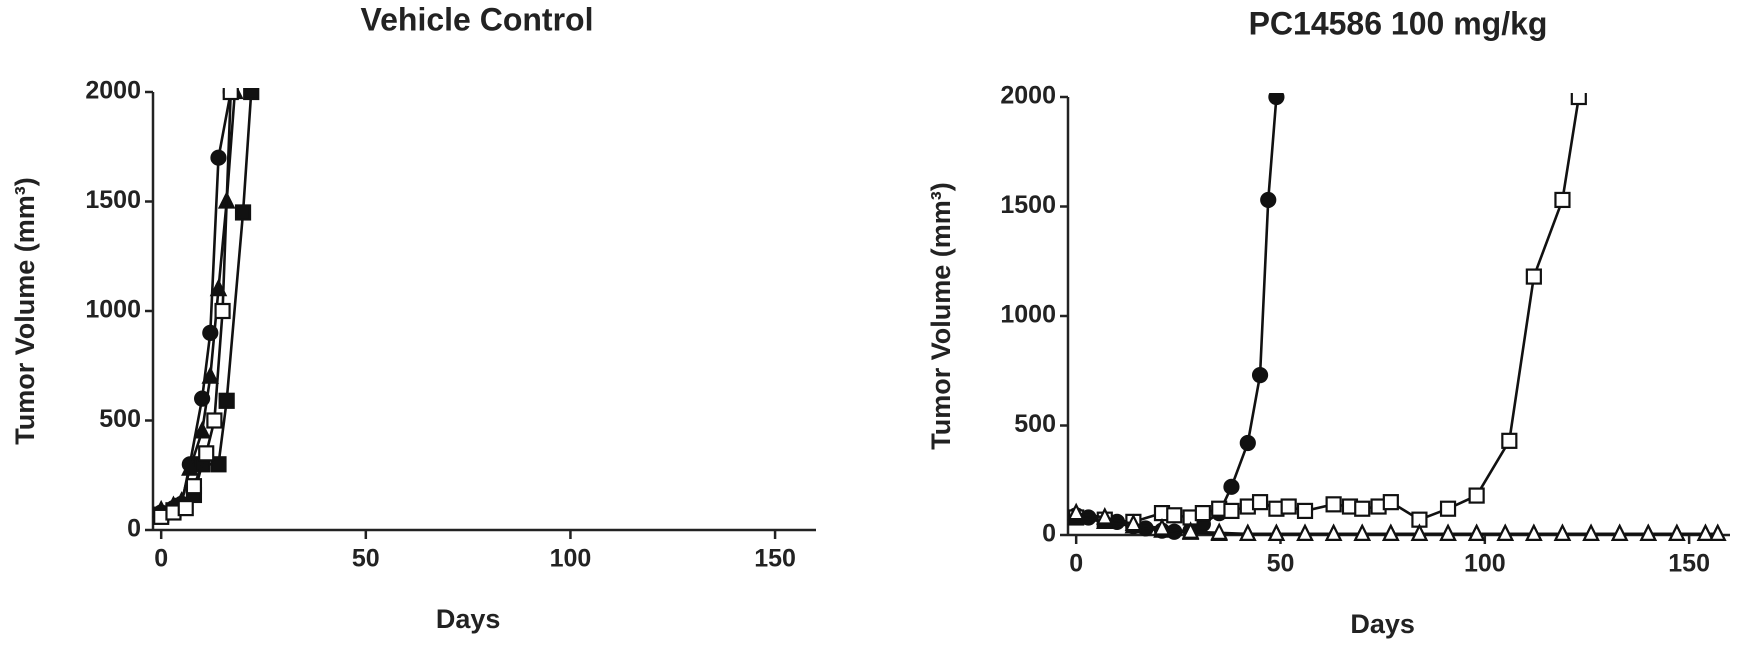 This screenshot has width=1740, height=663. Describe the element at coordinates (1176, 315) in the screenshot. I see `series-line` at that location.